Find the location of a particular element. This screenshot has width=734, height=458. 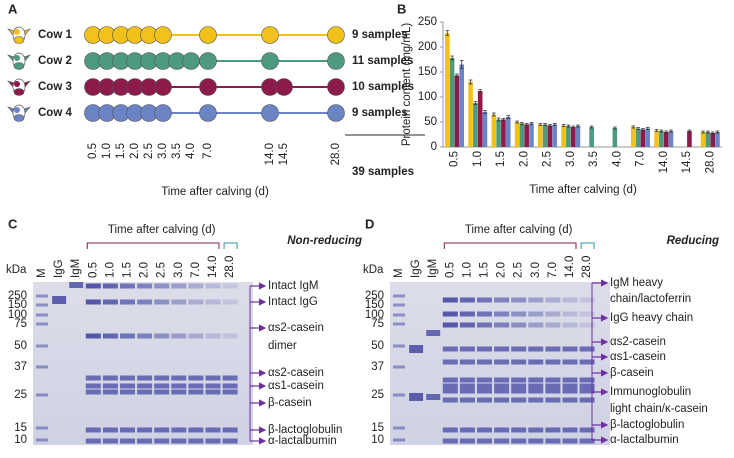

sample-count: 9 samples is located at coordinates (380, 35).